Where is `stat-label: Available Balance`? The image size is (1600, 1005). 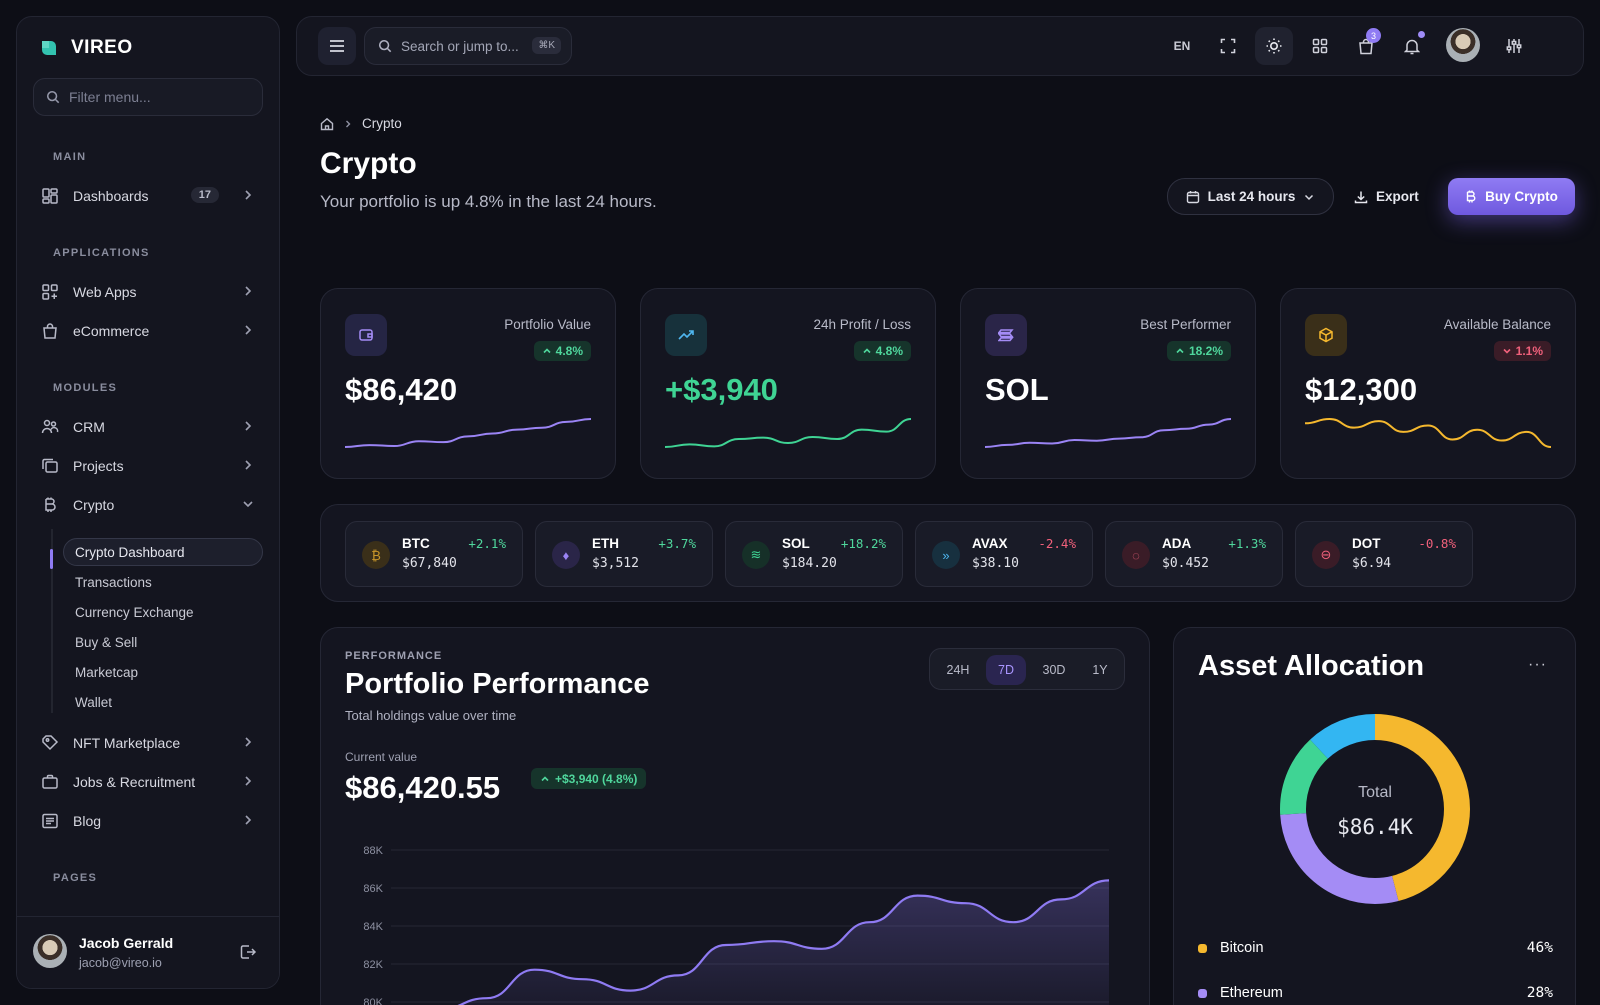
stat-label: Available Balance is located at coordinates (1497, 324).